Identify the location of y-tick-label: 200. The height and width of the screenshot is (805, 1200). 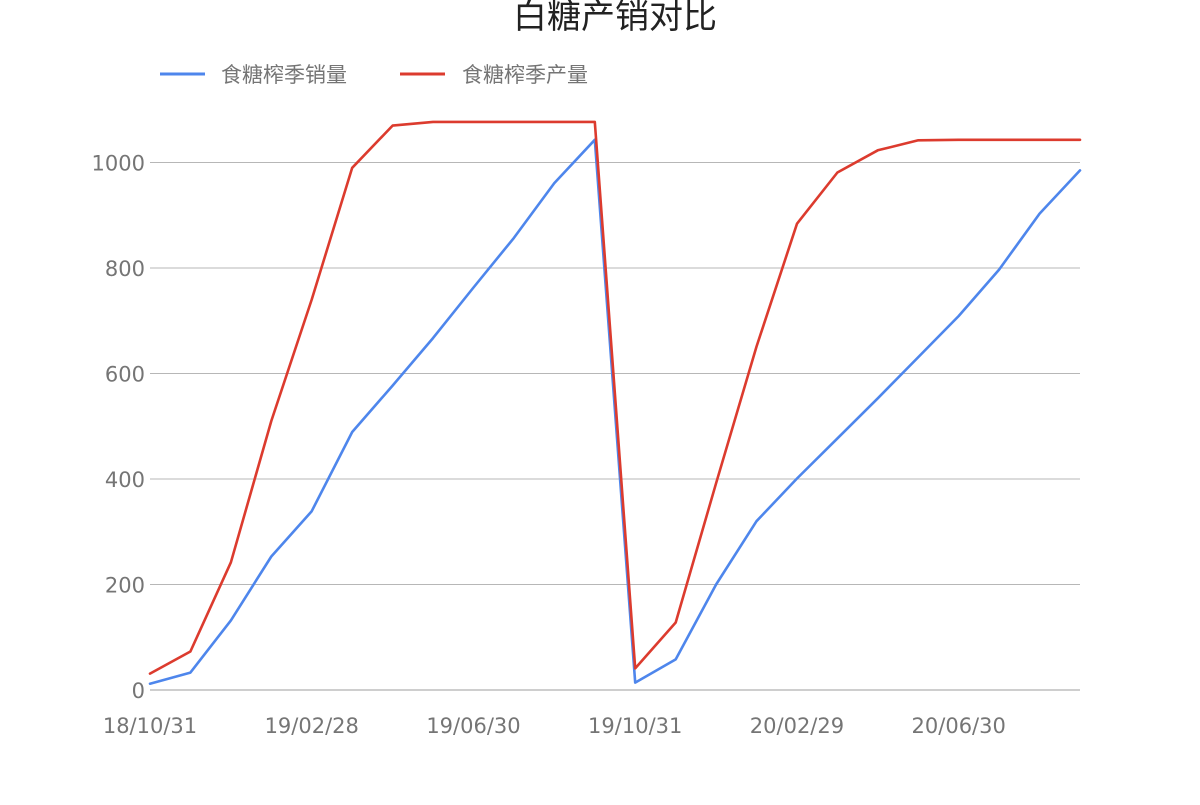
(125, 585).